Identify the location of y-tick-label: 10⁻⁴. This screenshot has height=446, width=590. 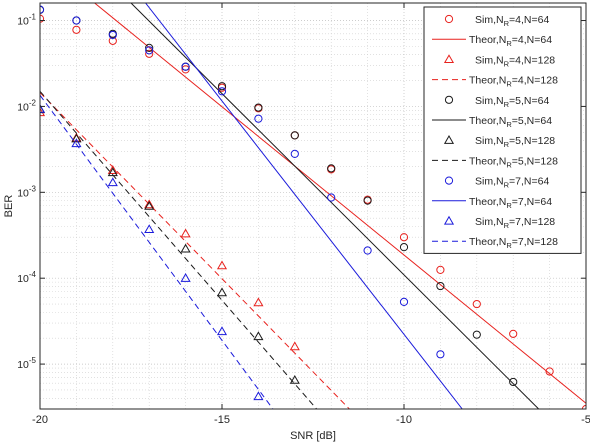
(26, 277).